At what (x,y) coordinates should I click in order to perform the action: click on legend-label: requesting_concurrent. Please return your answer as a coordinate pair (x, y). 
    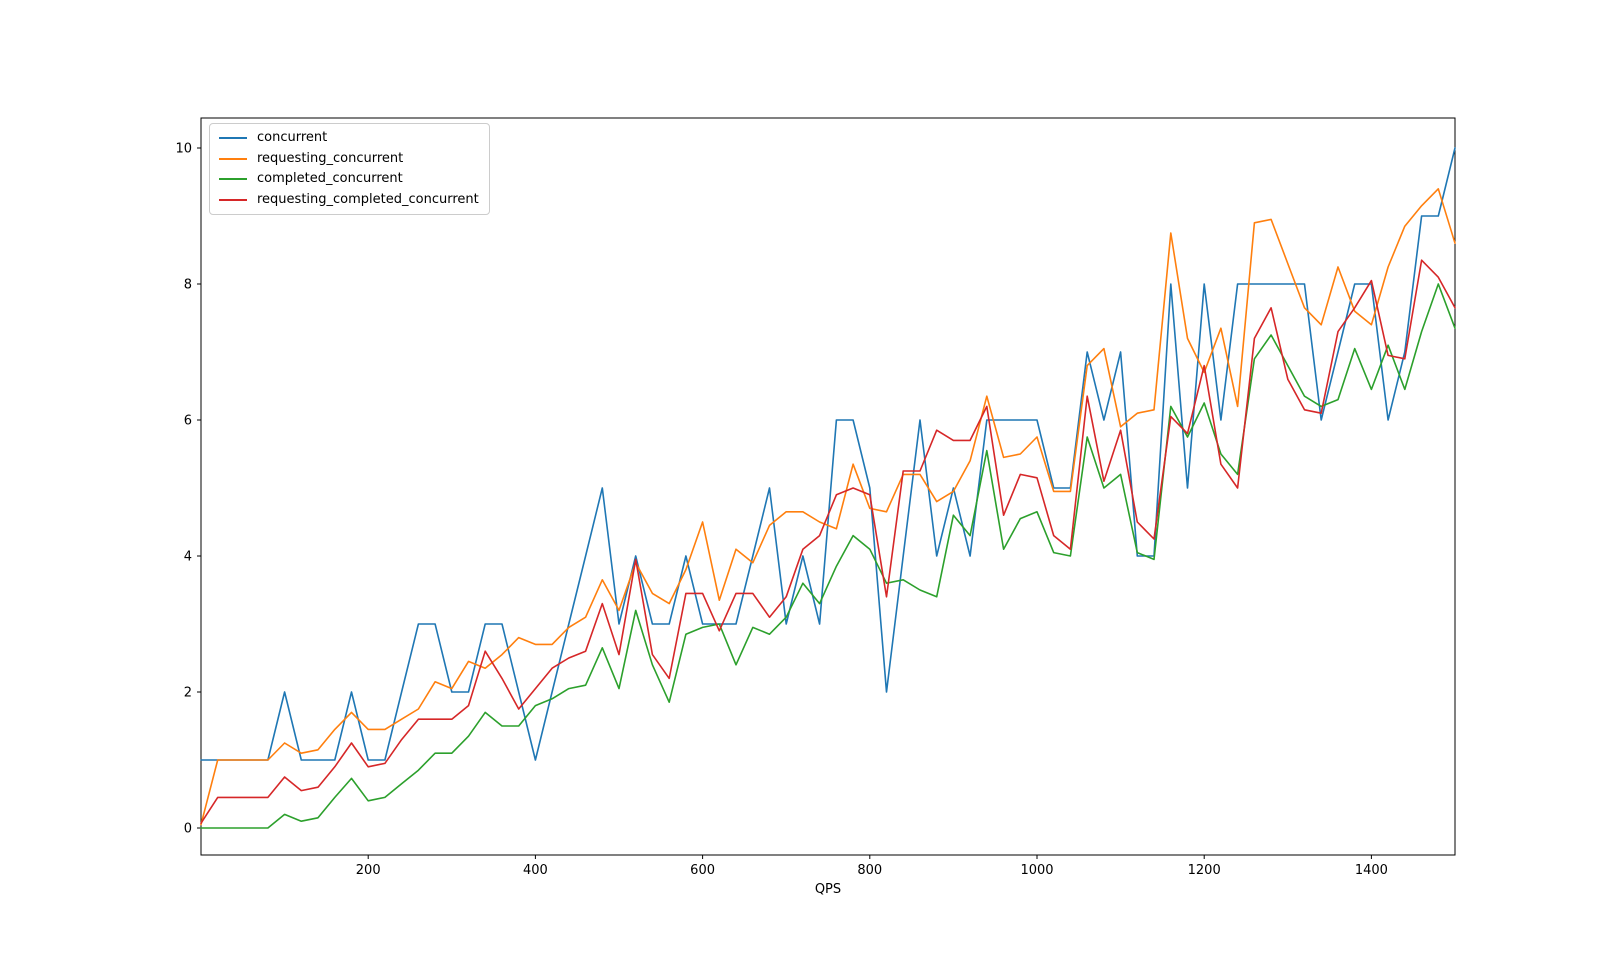
    Looking at the image, I should click on (330, 158).